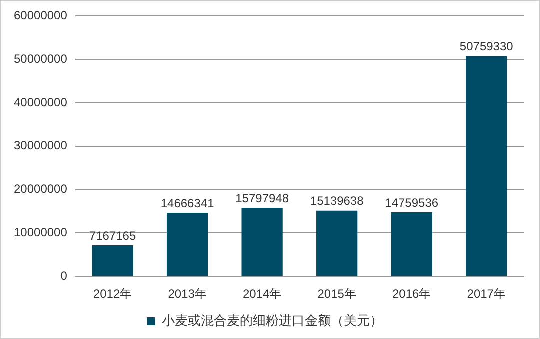  I want to click on legend-label: 小麦或混合麦的细粉进口金额（美元）, so click(272, 320).